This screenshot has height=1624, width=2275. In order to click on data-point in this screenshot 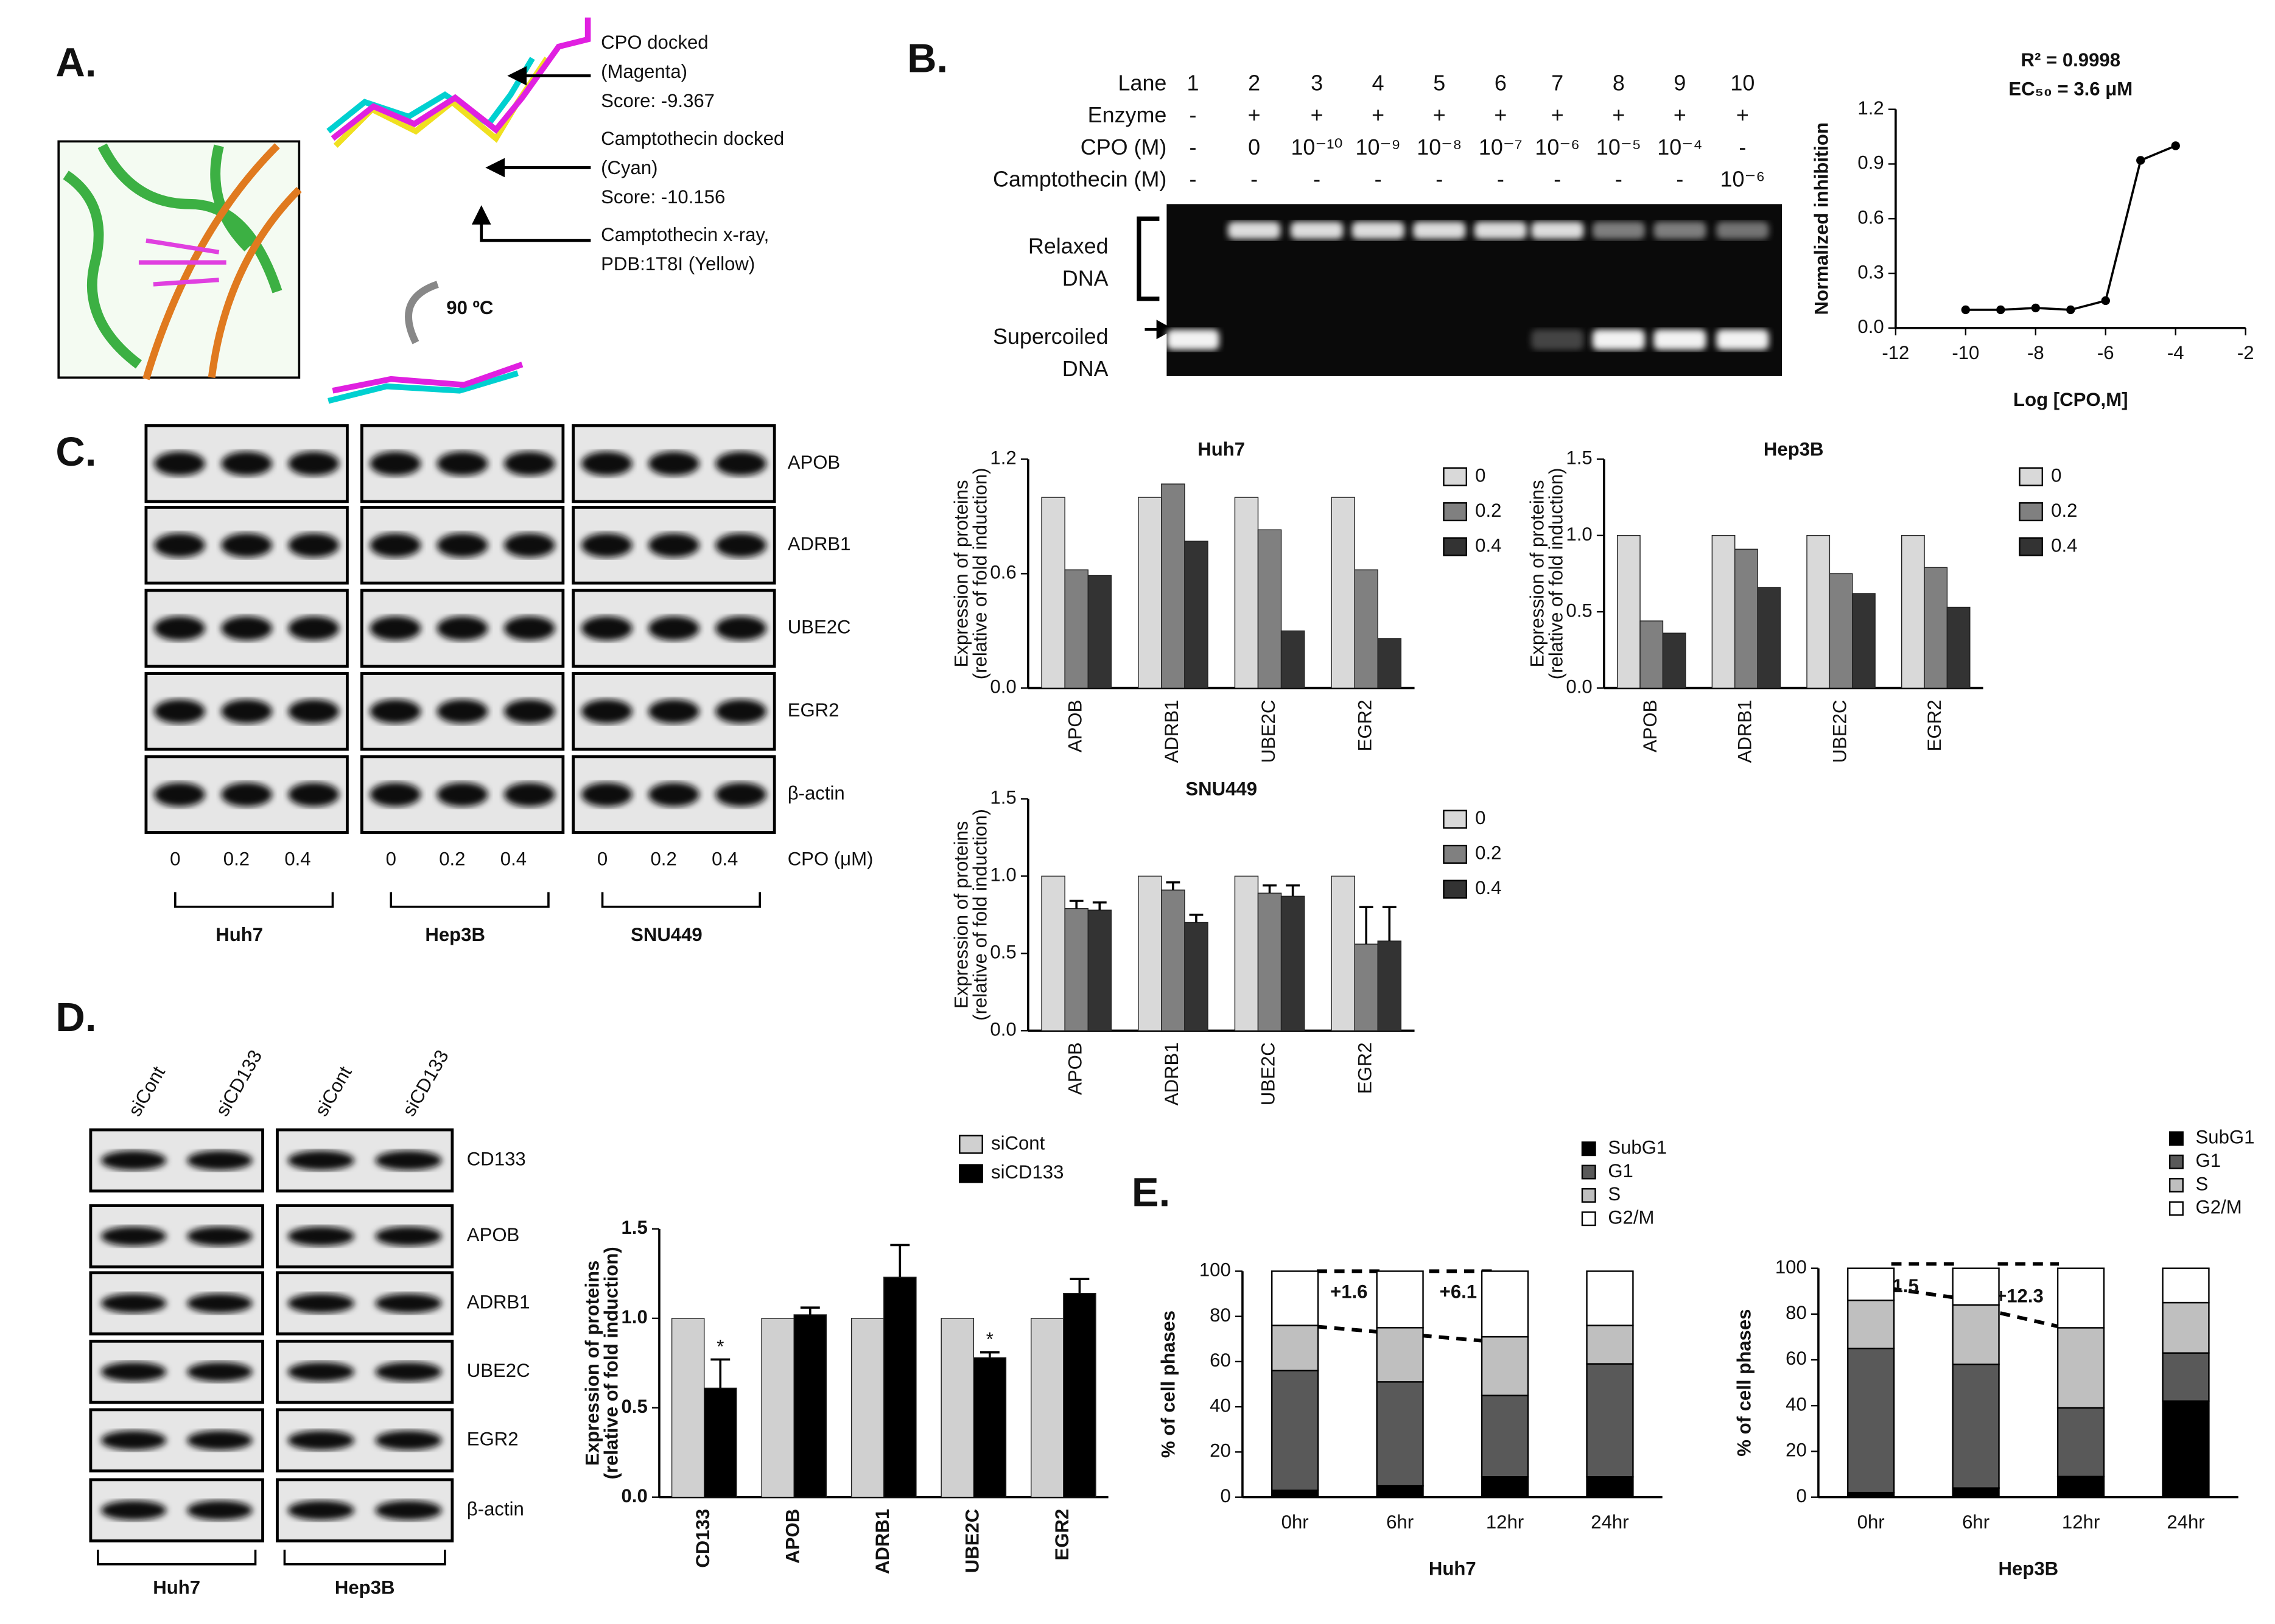, I will do `click(1966, 310)`.